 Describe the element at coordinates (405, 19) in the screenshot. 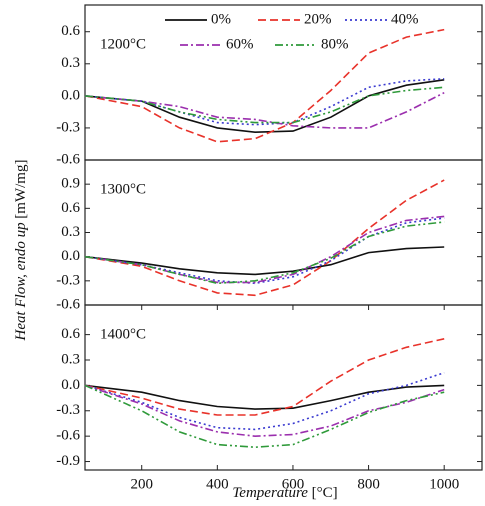

I see `legend-label: 40%` at that location.